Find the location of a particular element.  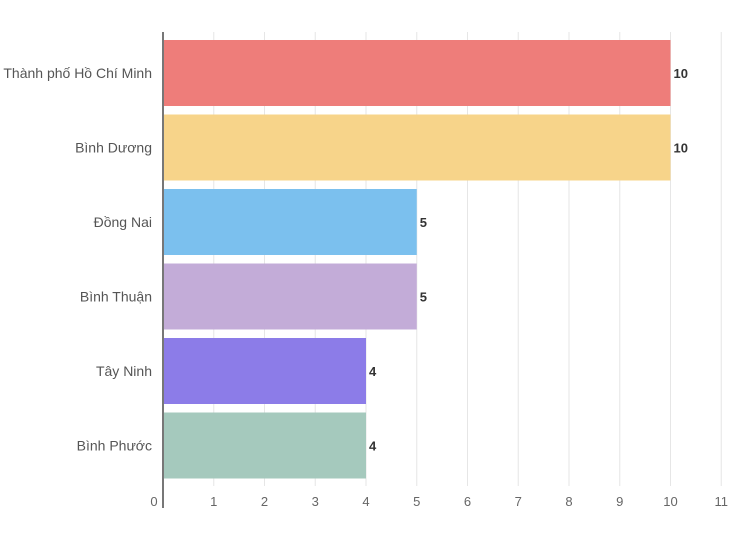

x-tick-label: 7 is located at coordinates (518, 501).